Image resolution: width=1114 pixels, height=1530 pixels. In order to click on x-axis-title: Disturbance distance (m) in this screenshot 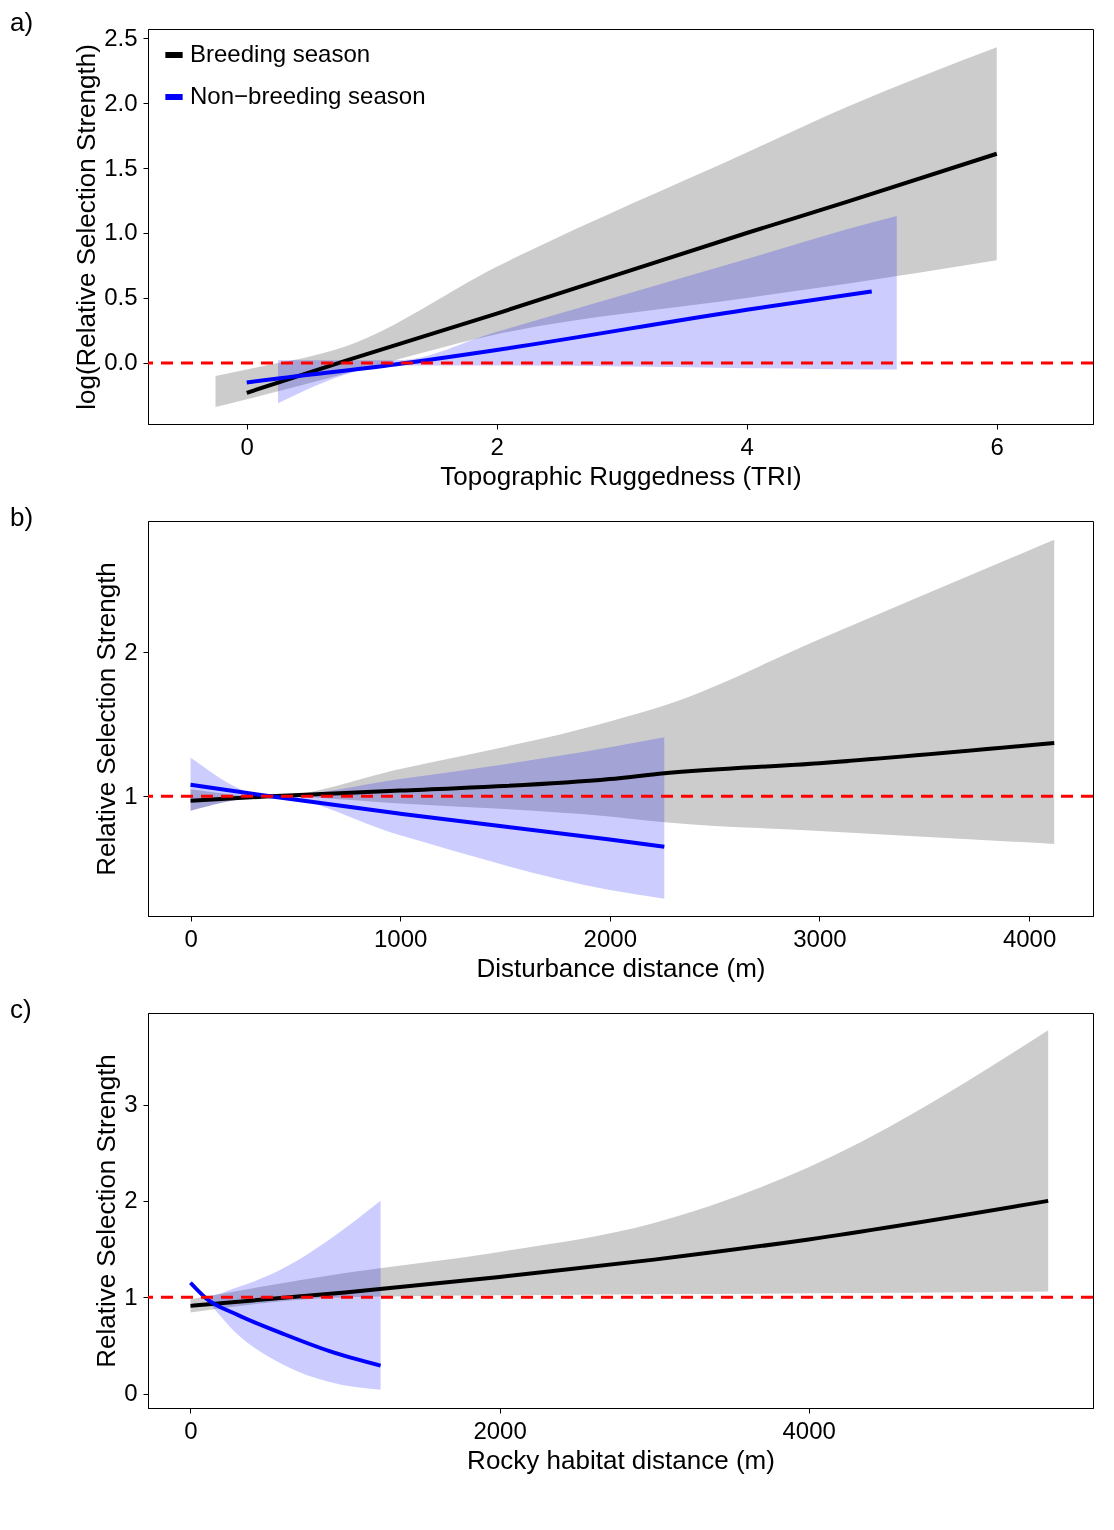, I will do `click(621, 967)`.